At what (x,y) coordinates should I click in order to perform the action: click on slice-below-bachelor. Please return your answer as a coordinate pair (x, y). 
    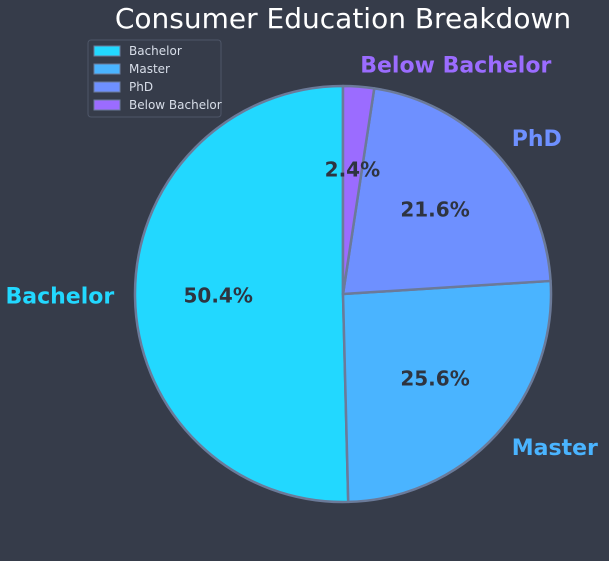
    Looking at the image, I should click on (358, 190).